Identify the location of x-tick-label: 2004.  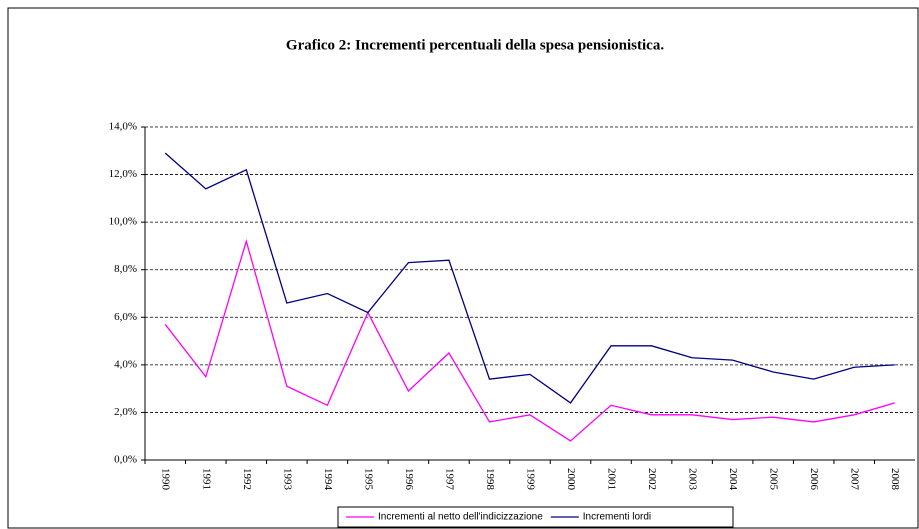
(733, 479).